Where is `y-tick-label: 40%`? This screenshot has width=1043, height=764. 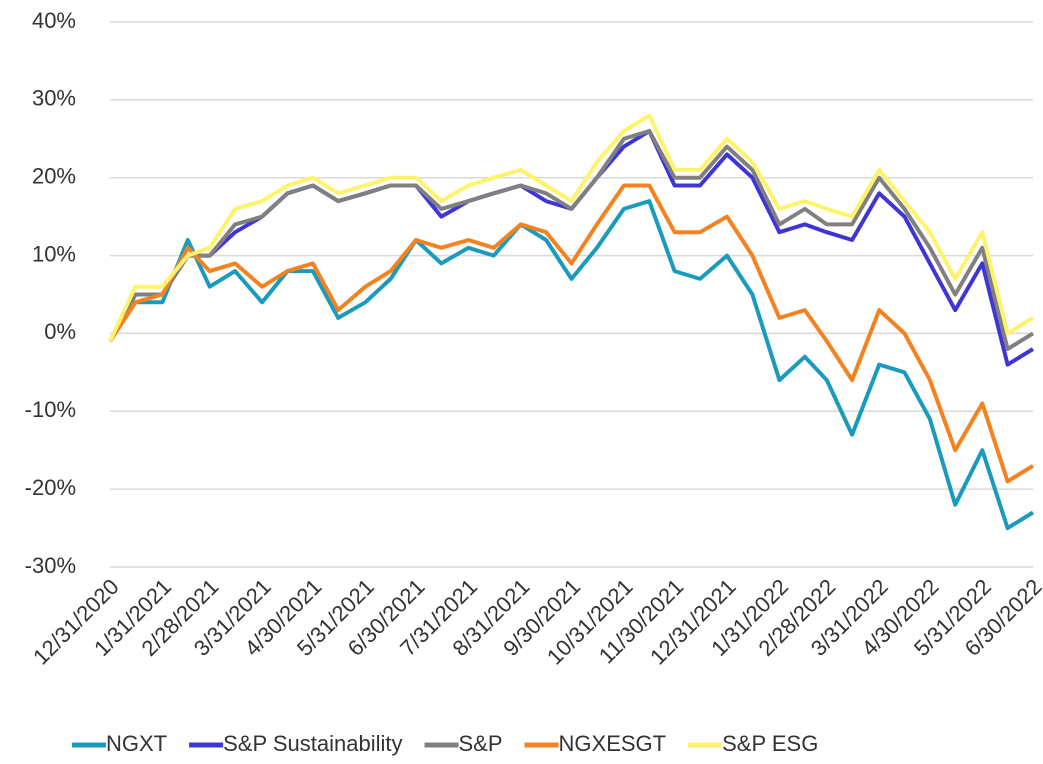
y-tick-label: 40% is located at coordinates (54, 20).